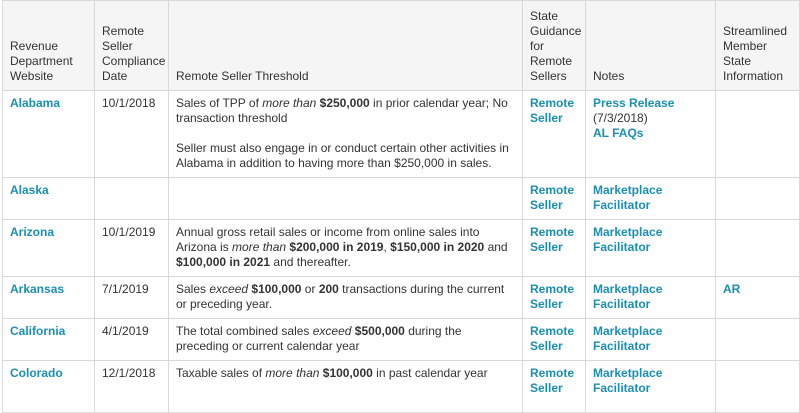 This screenshot has width=800, height=413. Describe the element at coordinates (757, 297) in the screenshot. I see `streamlined-cell: AR` at that location.